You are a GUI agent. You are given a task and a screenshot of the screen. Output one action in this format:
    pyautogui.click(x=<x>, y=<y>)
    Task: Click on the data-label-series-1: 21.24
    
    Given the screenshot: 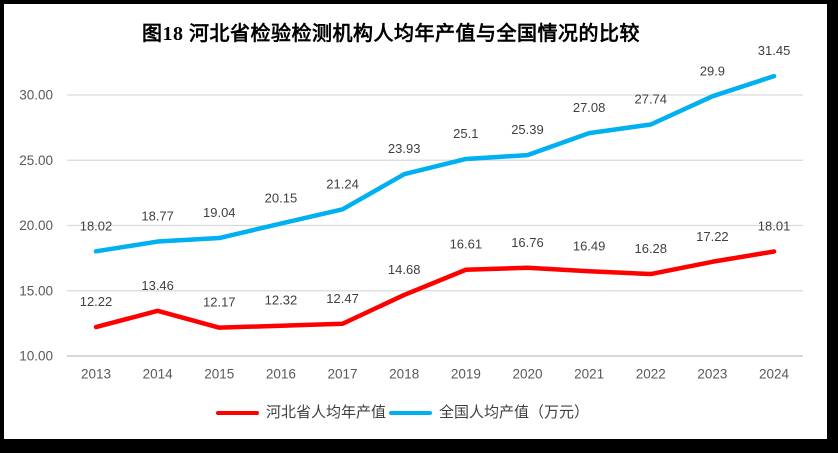 What is the action you would take?
    pyautogui.click(x=342, y=183)
    